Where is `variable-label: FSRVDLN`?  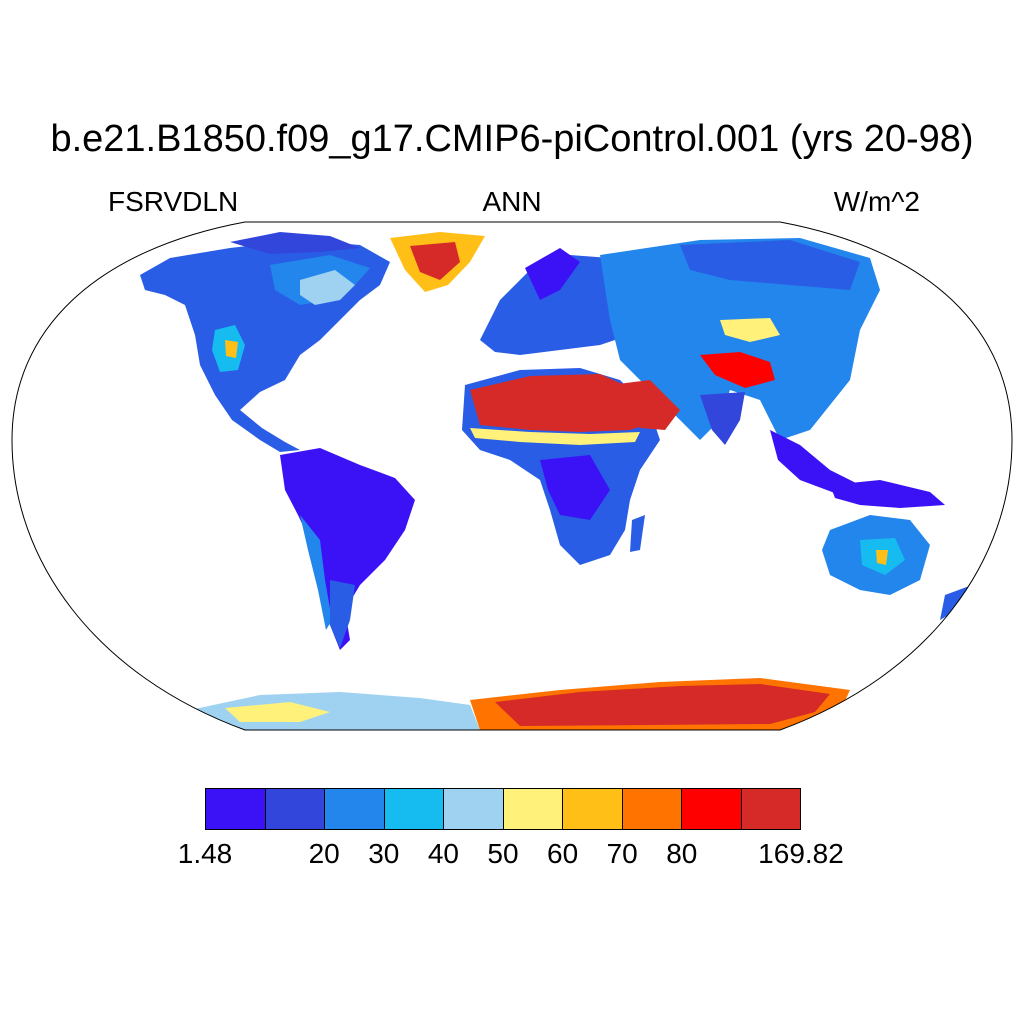 variable-label: FSRVDLN is located at coordinates (173, 201).